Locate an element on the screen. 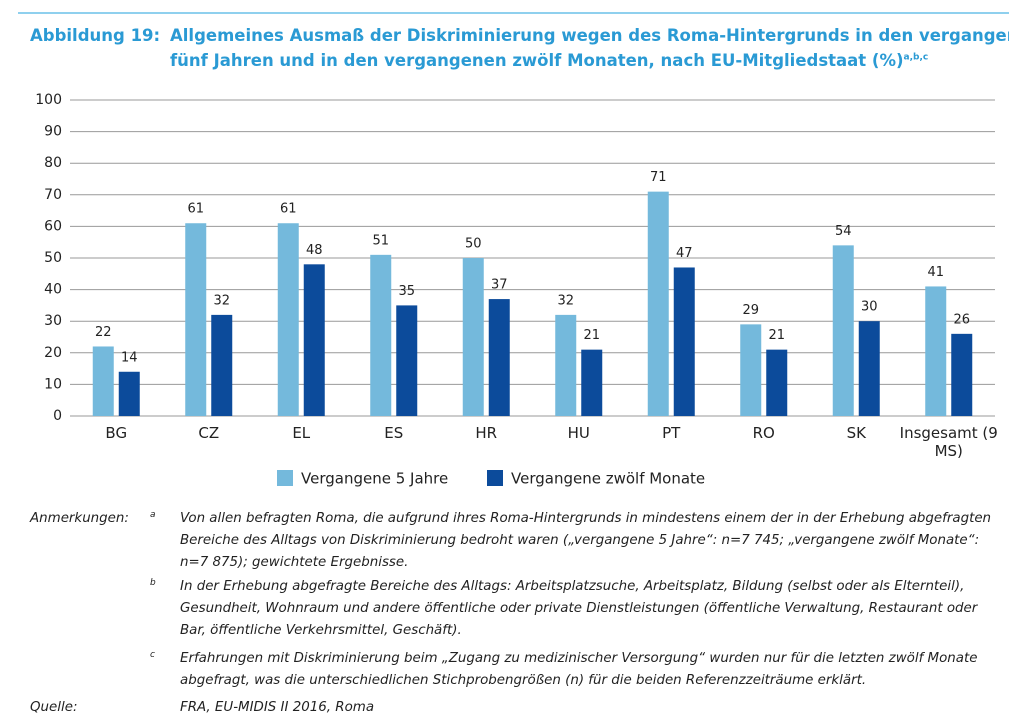  top-rule is located at coordinates (513, 13).